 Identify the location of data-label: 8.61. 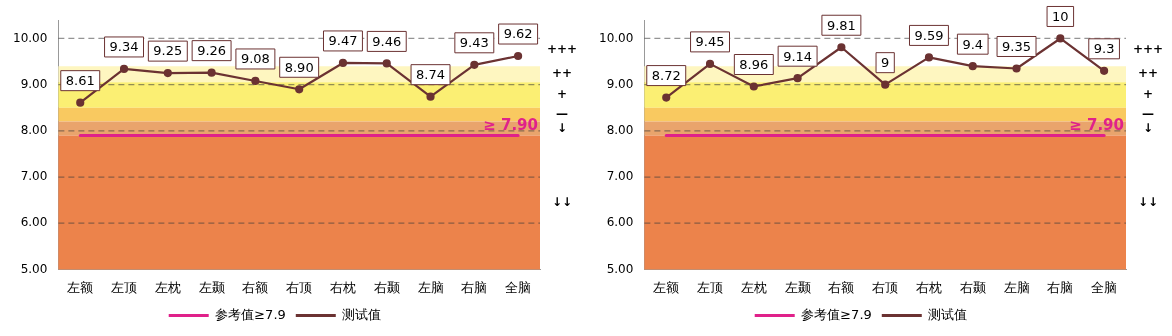
(80, 81).